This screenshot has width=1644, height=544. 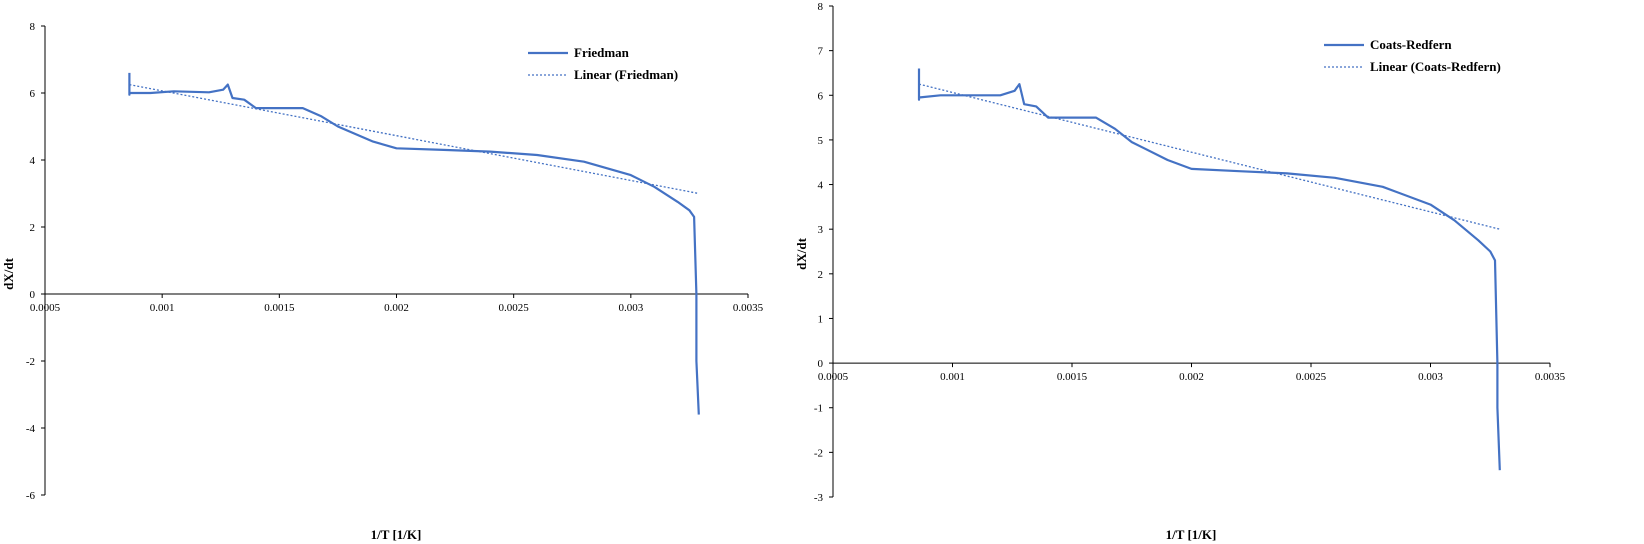 I want to click on legend-label: Coats-Redfern, so click(x=1411, y=44).